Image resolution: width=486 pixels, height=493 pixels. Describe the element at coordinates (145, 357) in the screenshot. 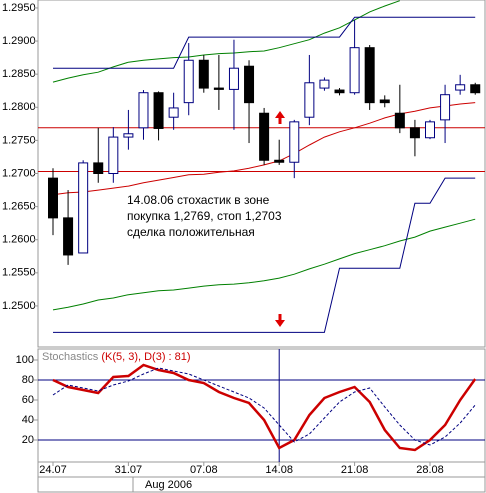

I see `indicator-params: (K(5, 3), D(3) : 81)` at that location.